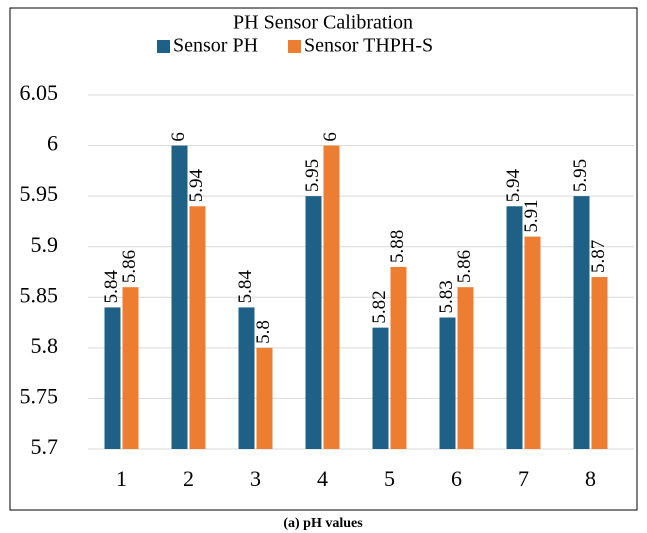 This screenshot has height=533, width=647. What do you see at coordinates (45, 244) in the screenshot?
I see `y-tick-label: 5.9` at bounding box center [45, 244].